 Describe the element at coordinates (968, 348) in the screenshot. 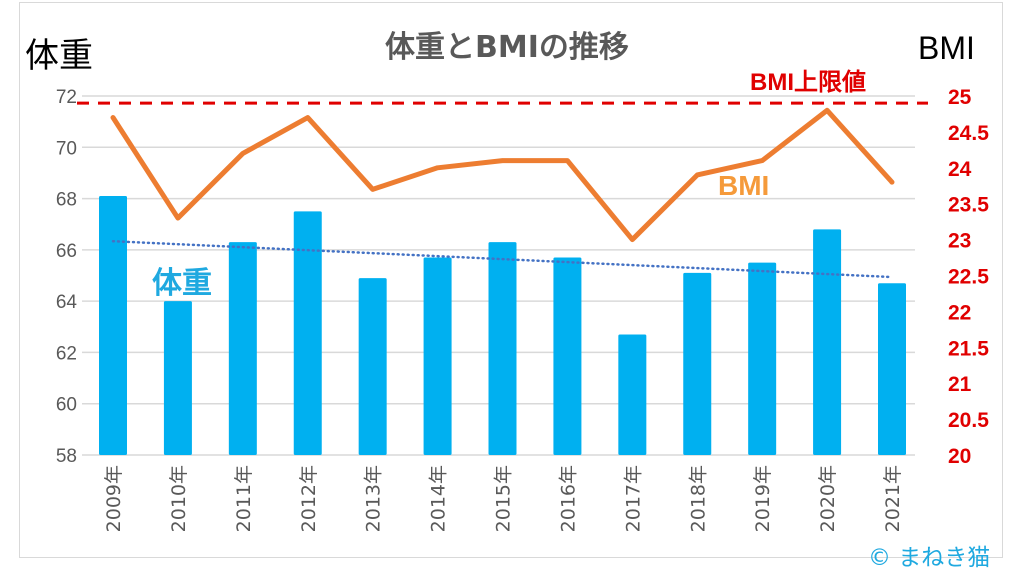

I see `right-tick-label: 21.5` at that location.